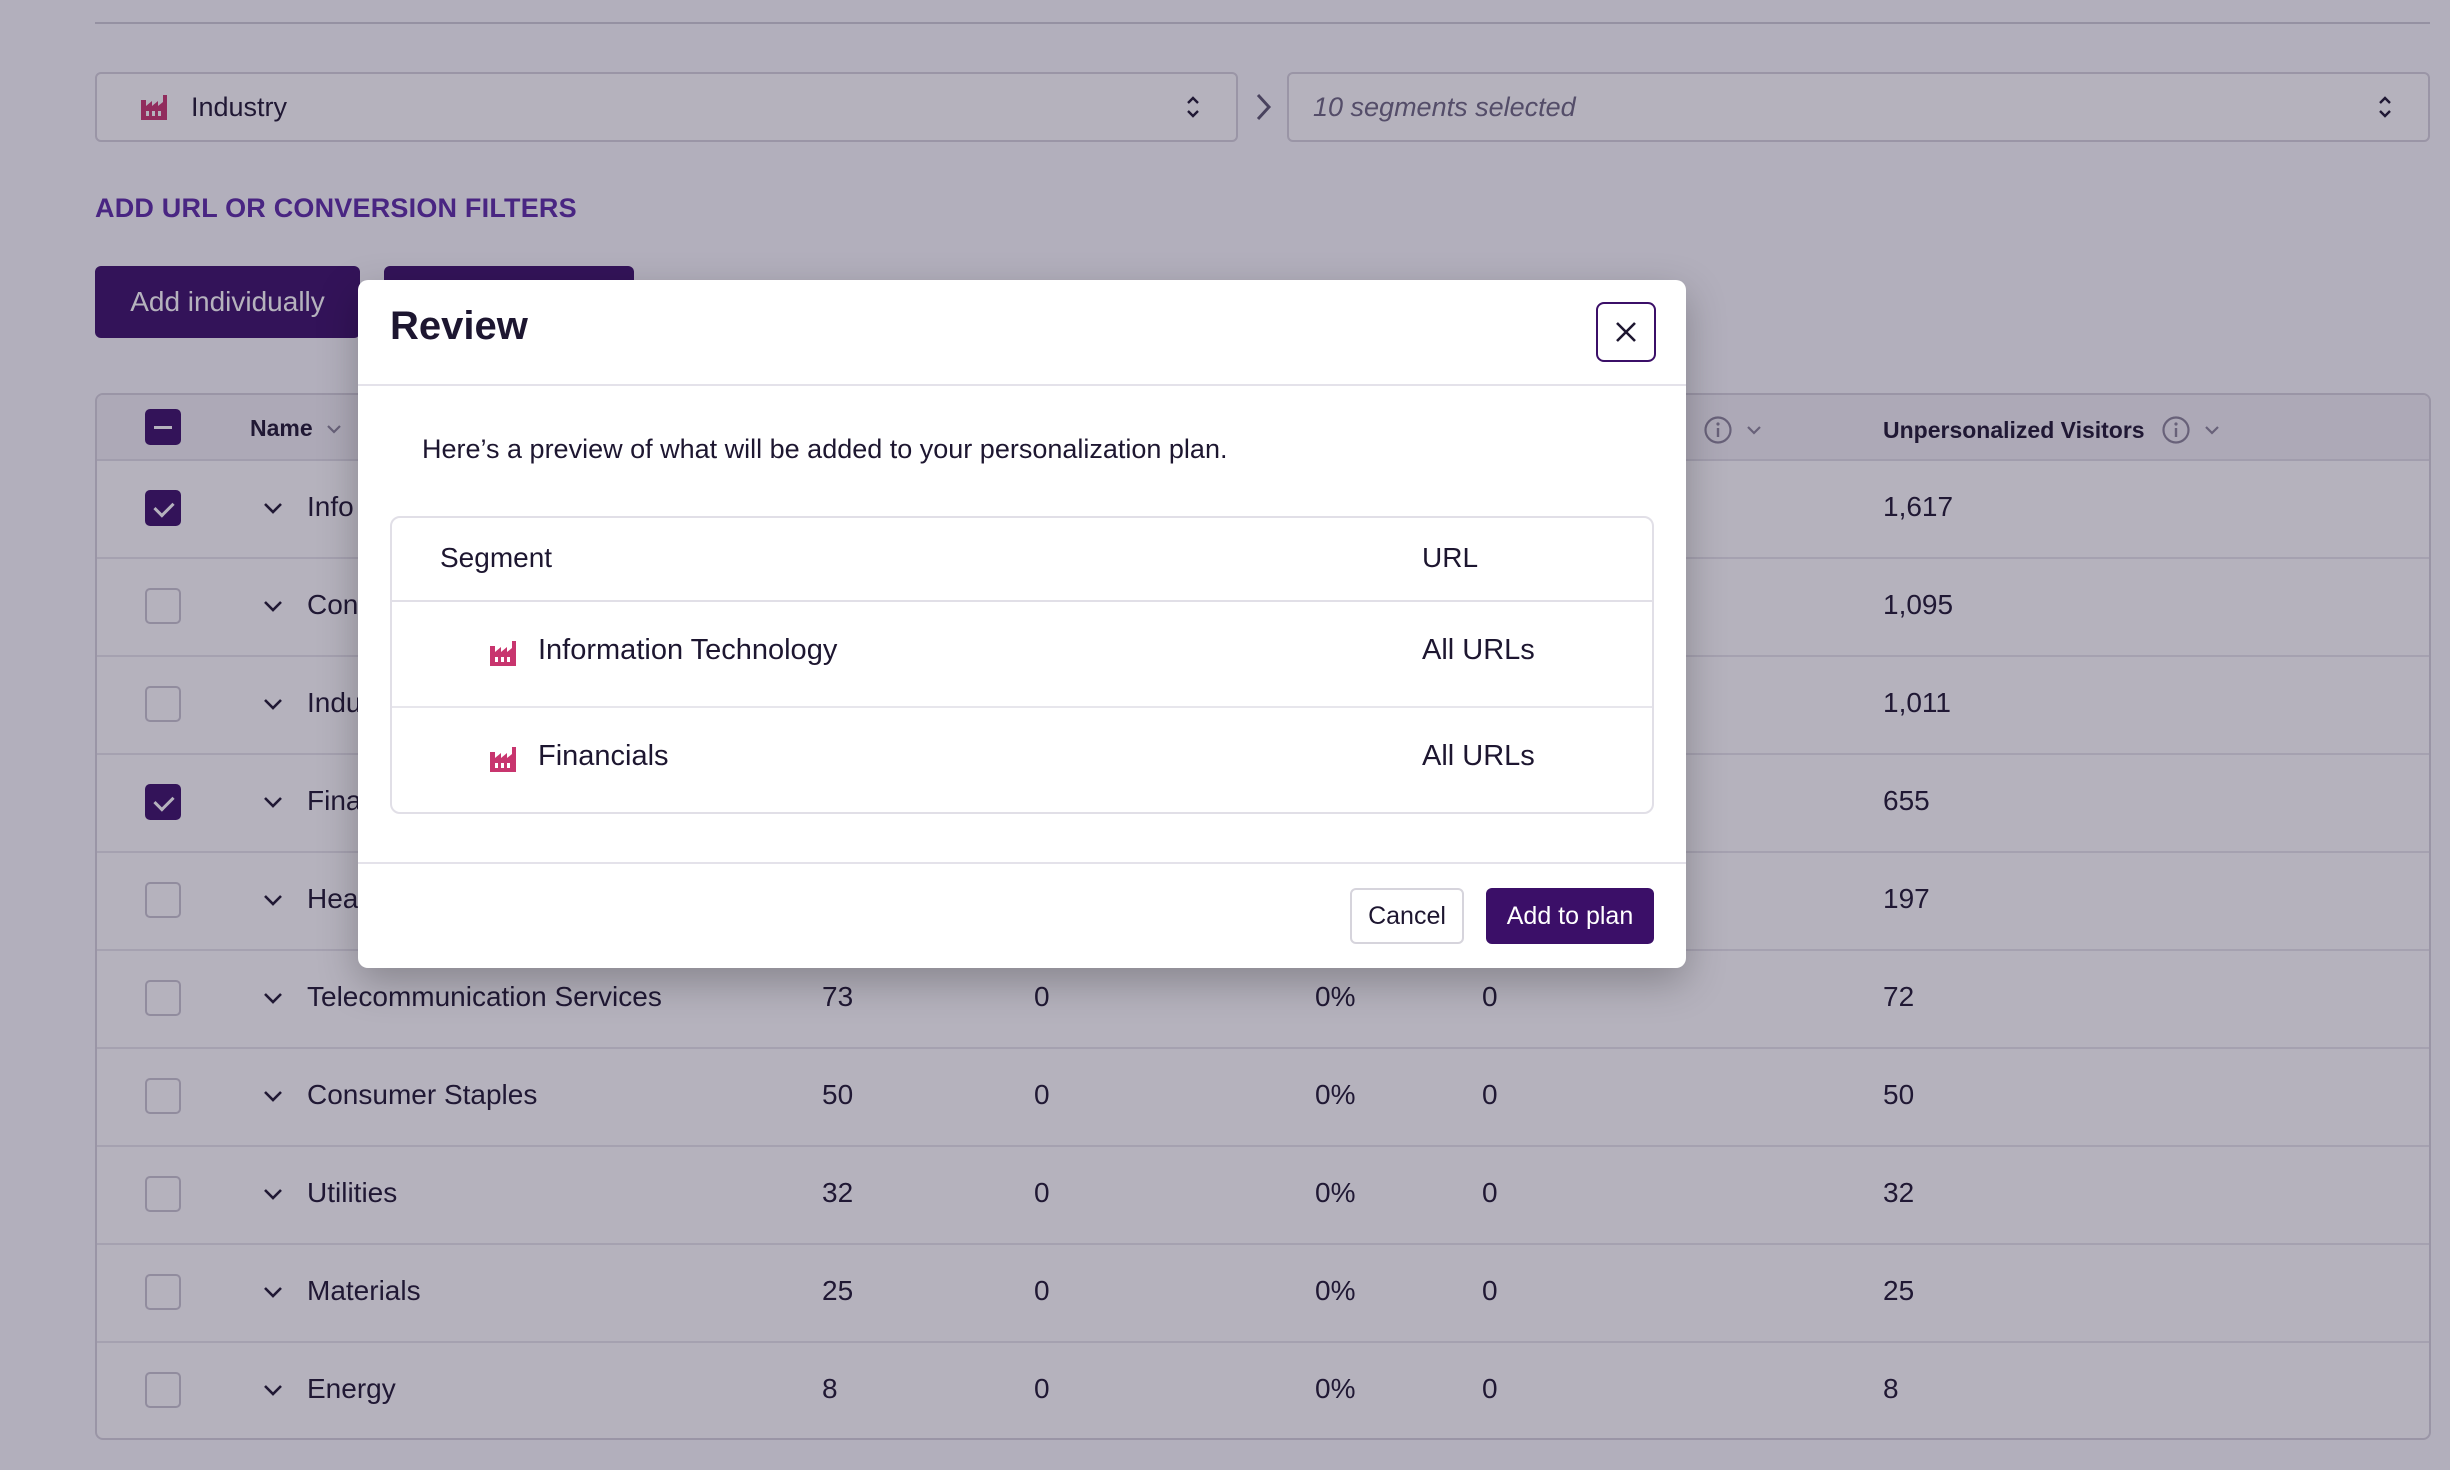 The width and height of the screenshot is (2450, 1470). Describe the element at coordinates (1858, 107) in the screenshot. I see `segments-select: 10 segments selected` at that location.